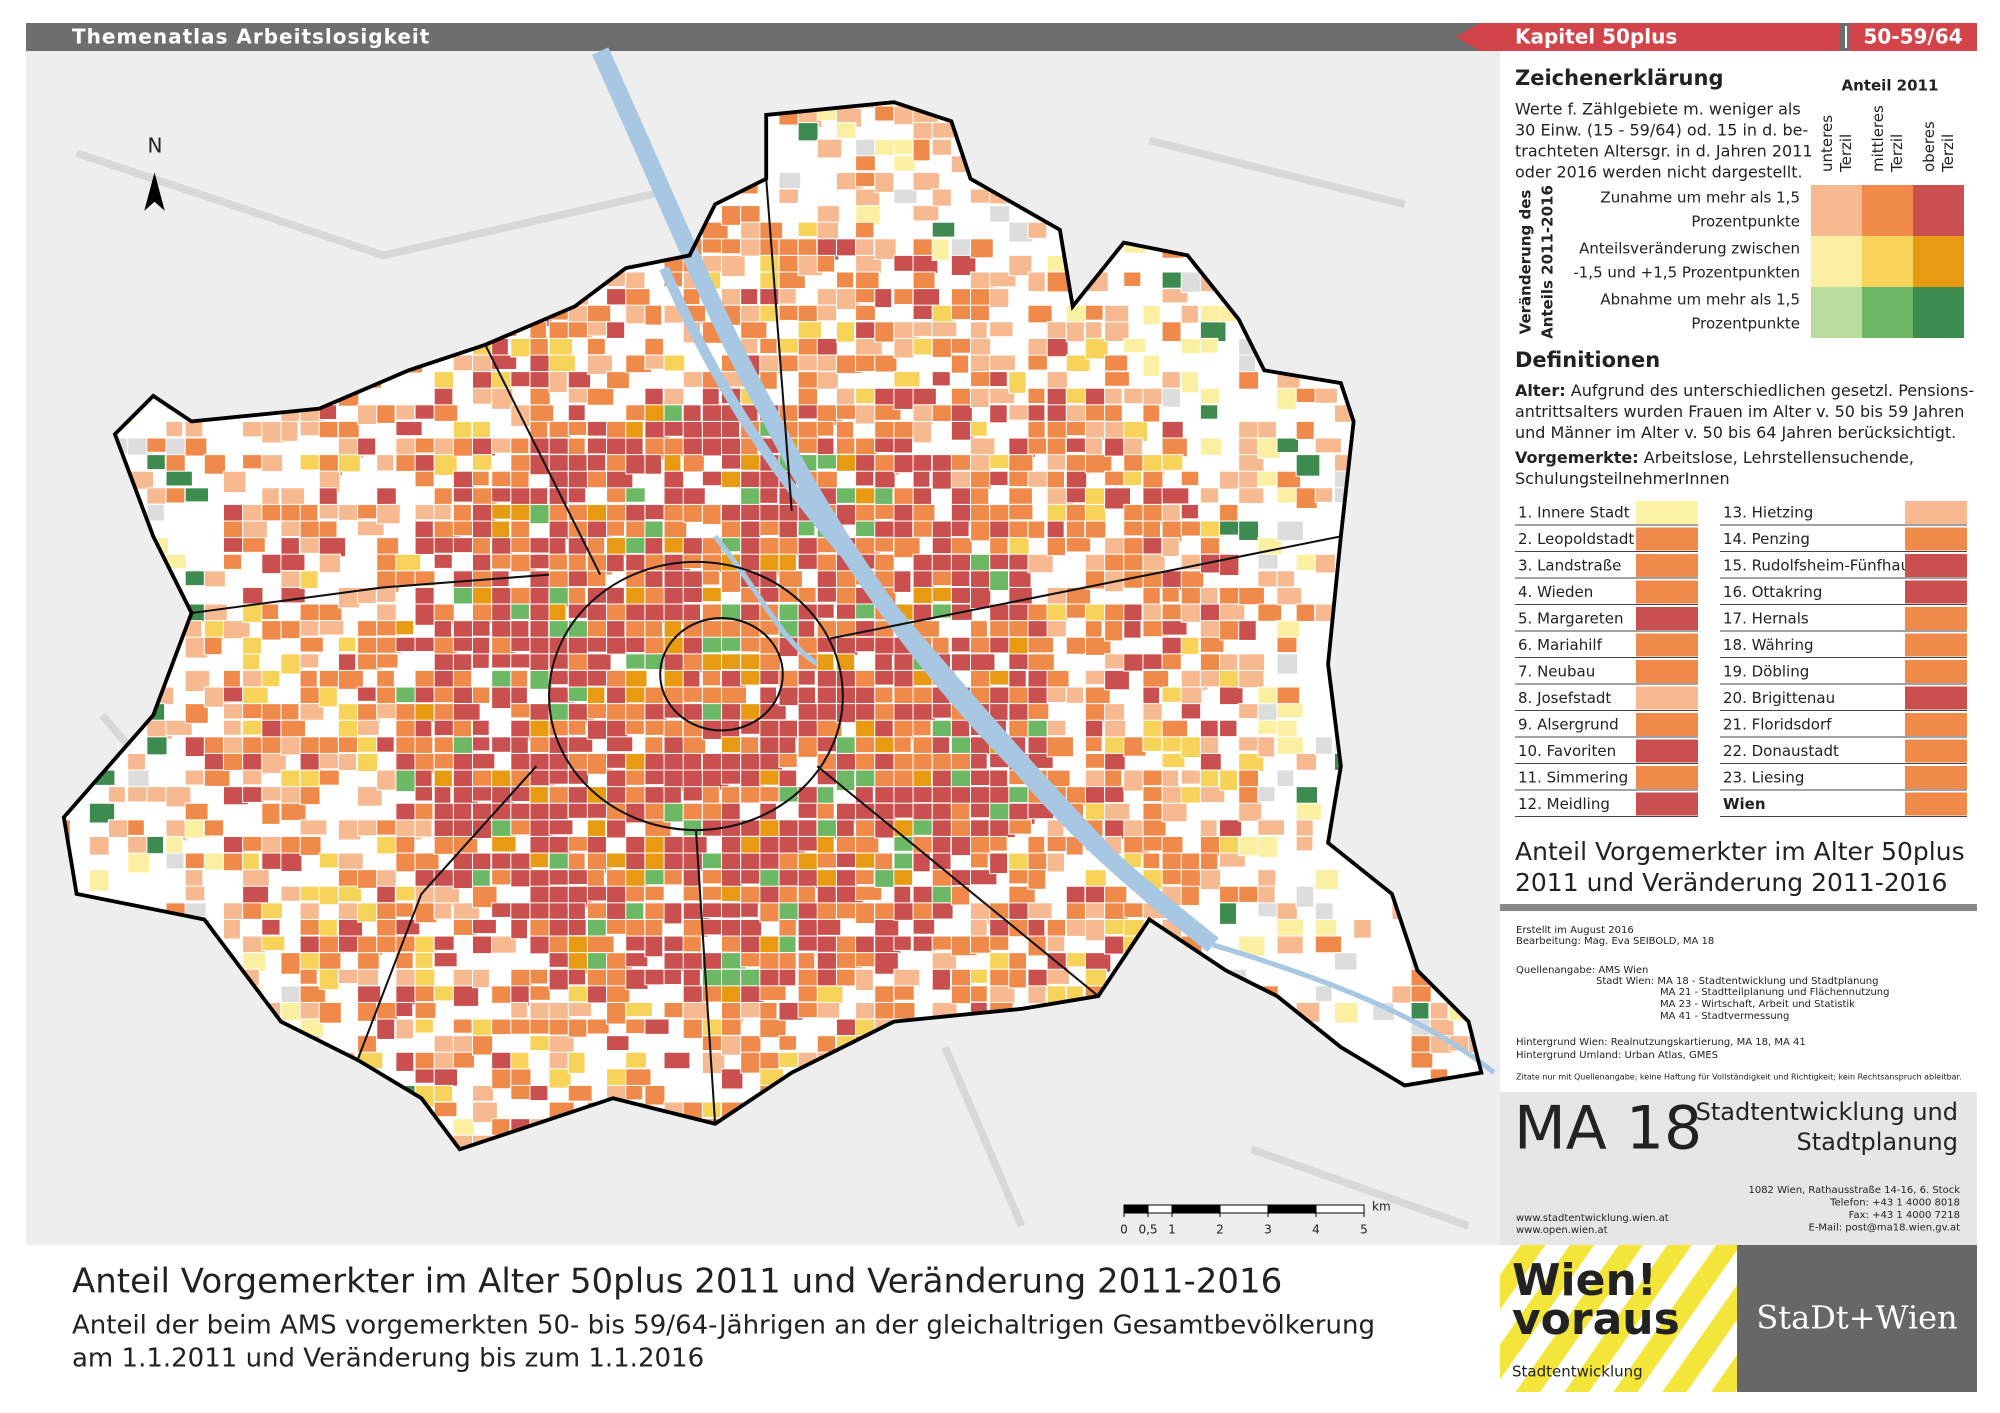 The height and width of the screenshot is (1413, 2000). Describe the element at coordinates (1567, 751) in the screenshot. I see `district-name: 10. Favoriten` at that location.